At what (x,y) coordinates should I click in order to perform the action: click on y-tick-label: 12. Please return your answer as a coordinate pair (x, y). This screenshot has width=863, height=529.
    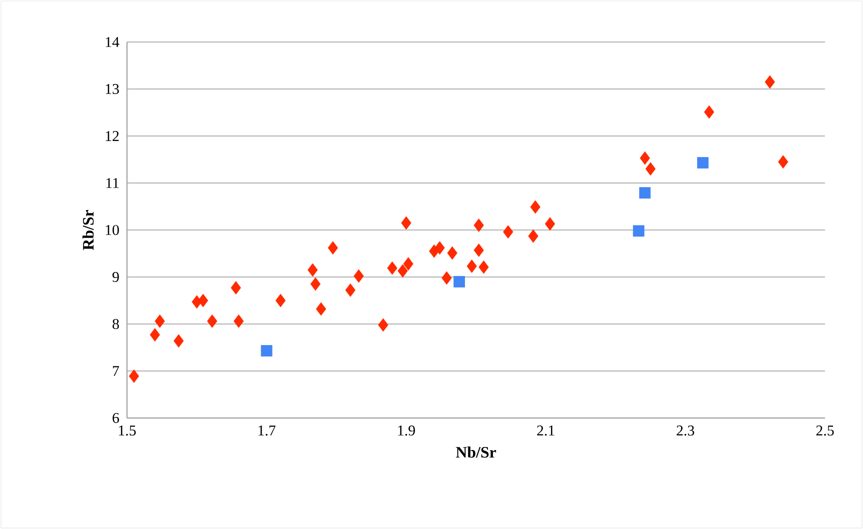
    Looking at the image, I should click on (112, 136).